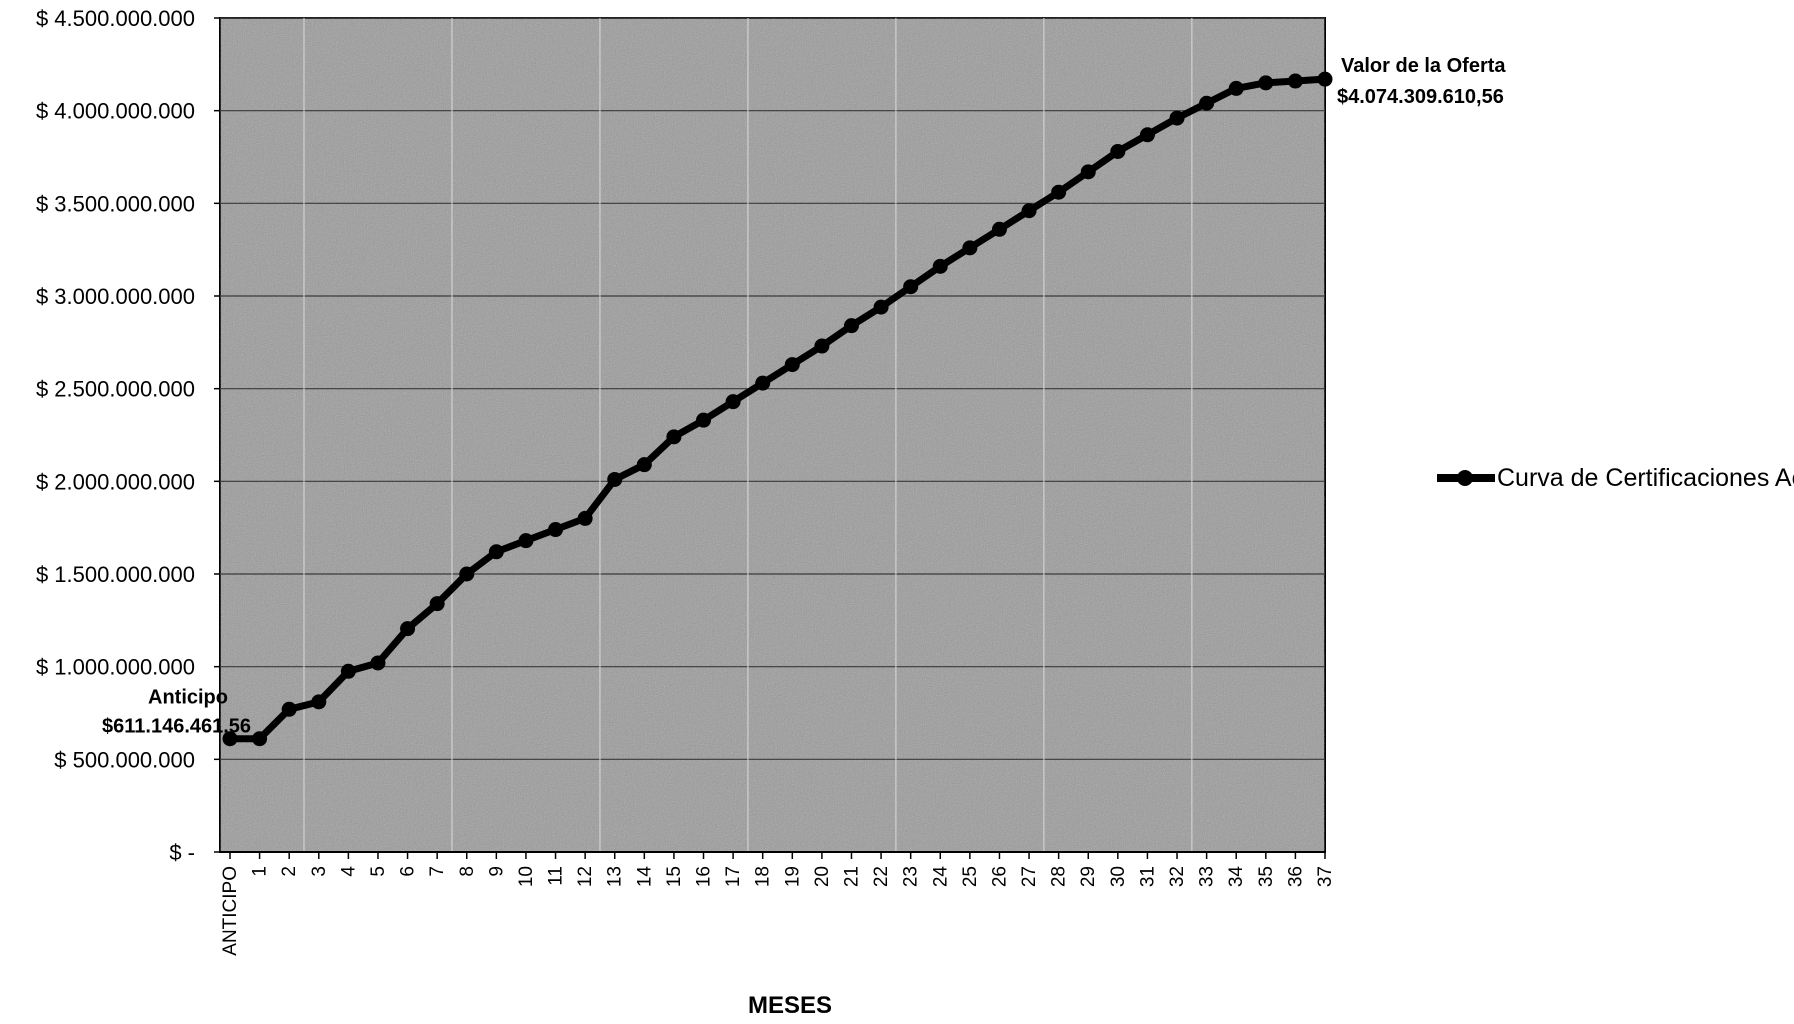  What do you see at coordinates (999, 876) in the screenshot?
I see `x-tick-label: 26` at bounding box center [999, 876].